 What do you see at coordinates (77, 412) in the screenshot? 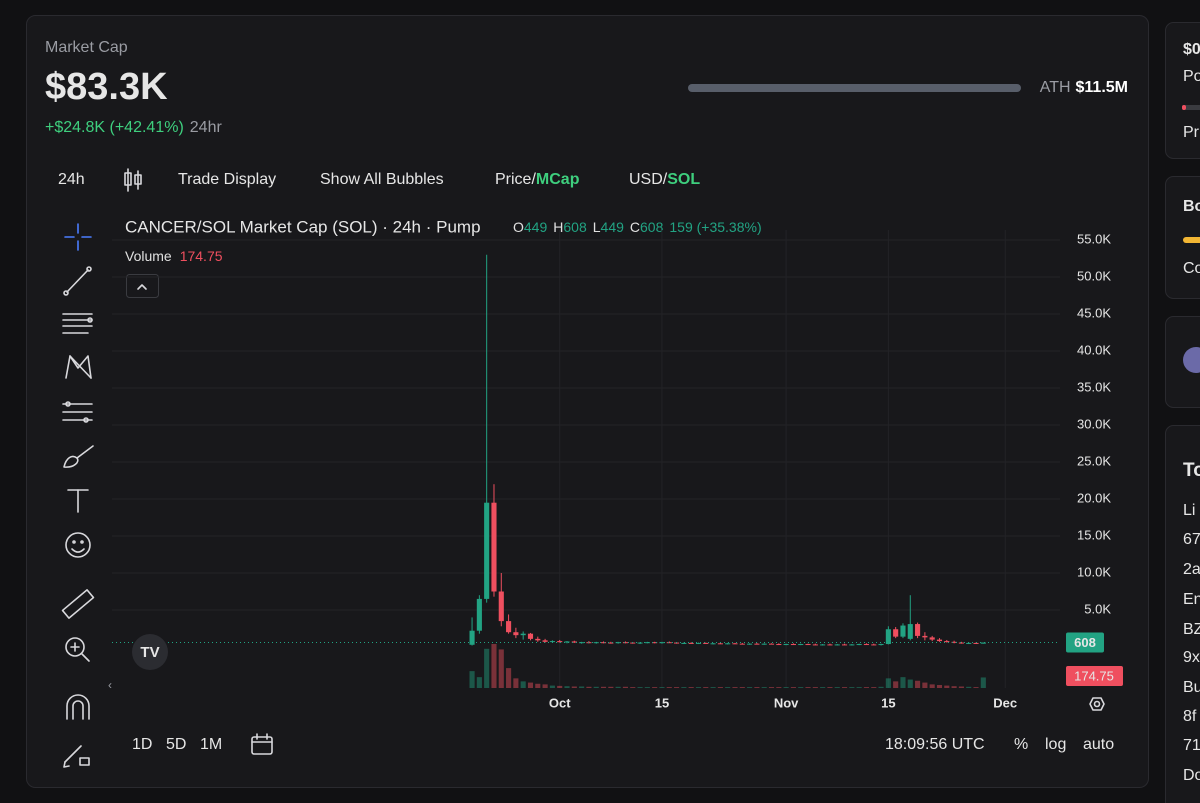
I see `projection-tool` at bounding box center [77, 412].